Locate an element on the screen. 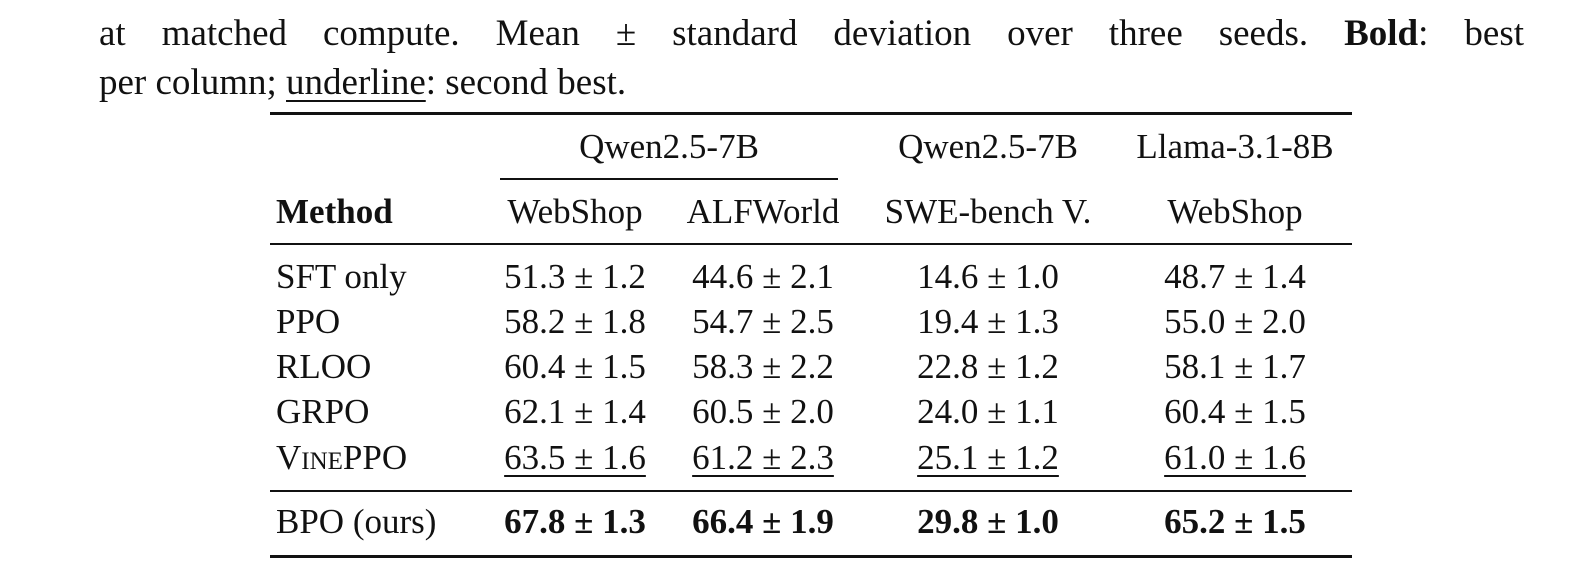  cell: 44.6 ± 2.1 is located at coordinates (763, 276).